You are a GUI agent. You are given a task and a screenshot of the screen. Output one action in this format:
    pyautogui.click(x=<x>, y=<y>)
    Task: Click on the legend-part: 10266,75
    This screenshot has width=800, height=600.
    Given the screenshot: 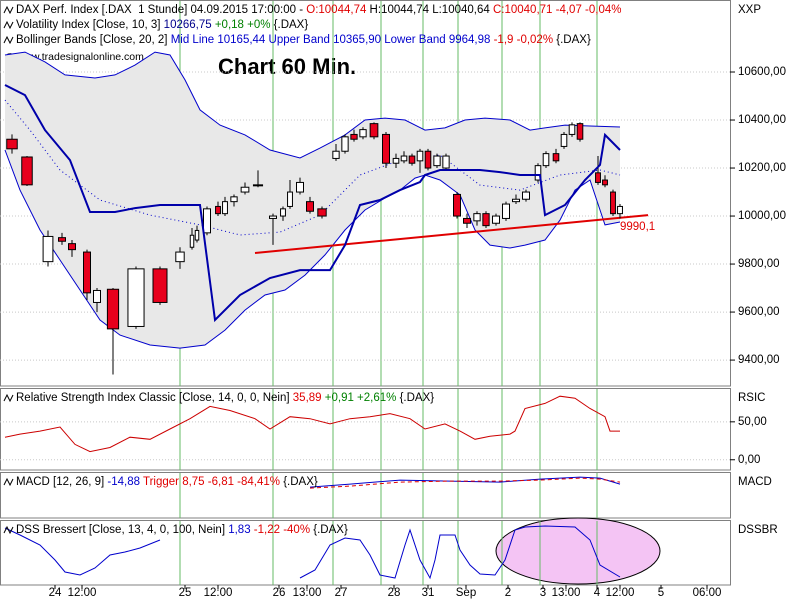 What is the action you would take?
    pyautogui.click(x=188, y=25)
    